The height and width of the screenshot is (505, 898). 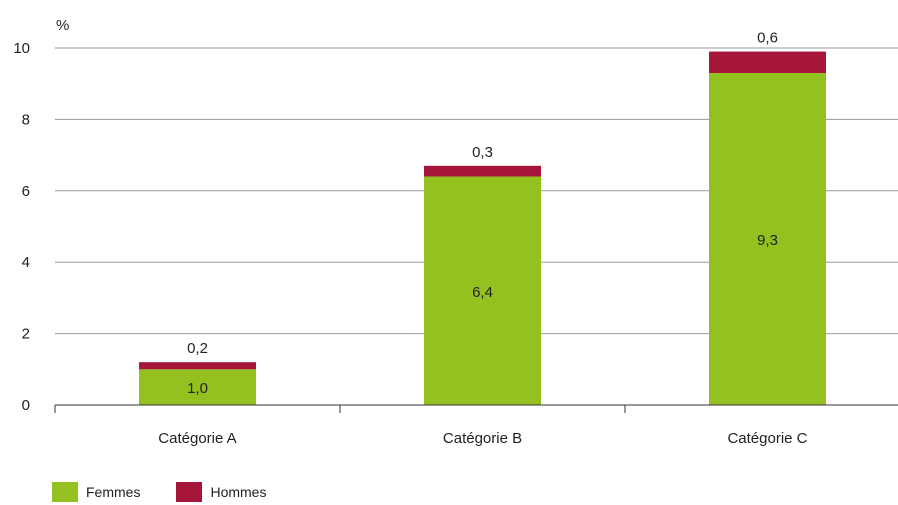 I want to click on data-label: 0,2, so click(x=197, y=348).